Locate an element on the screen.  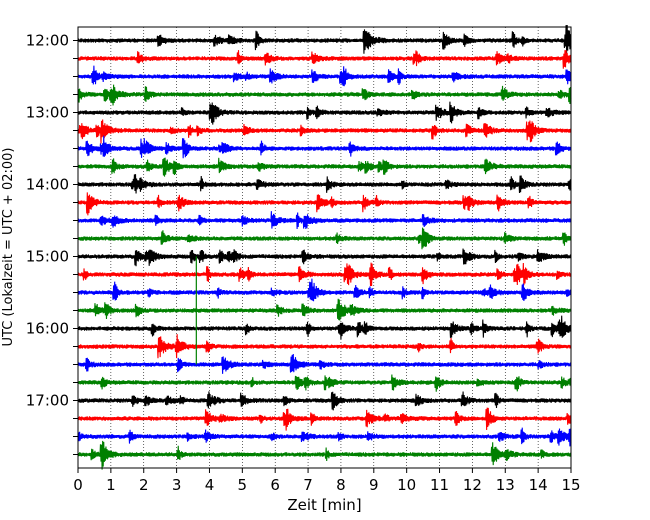
x-tick-label: 9 is located at coordinates (374, 485).